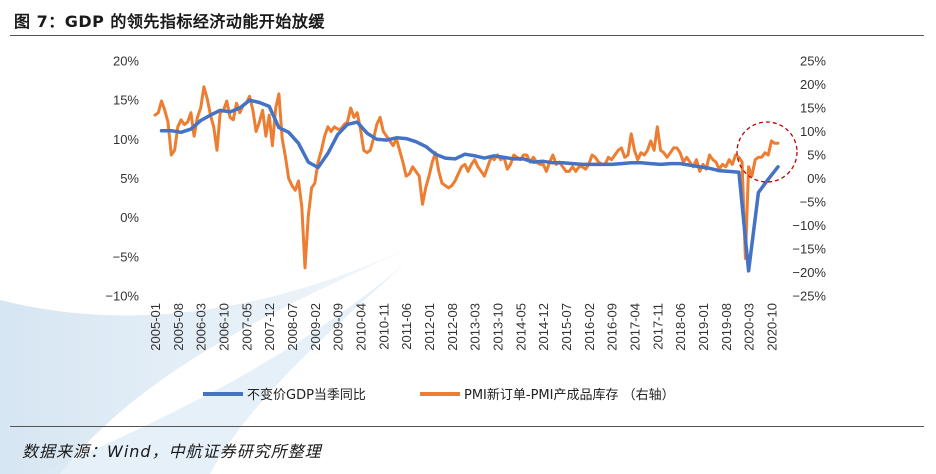 The width and height of the screenshot is (936, 474). Describe the element at coordinates (201, 327) in the screenshot. I see `x-tick-label: 2006-03` at that location.